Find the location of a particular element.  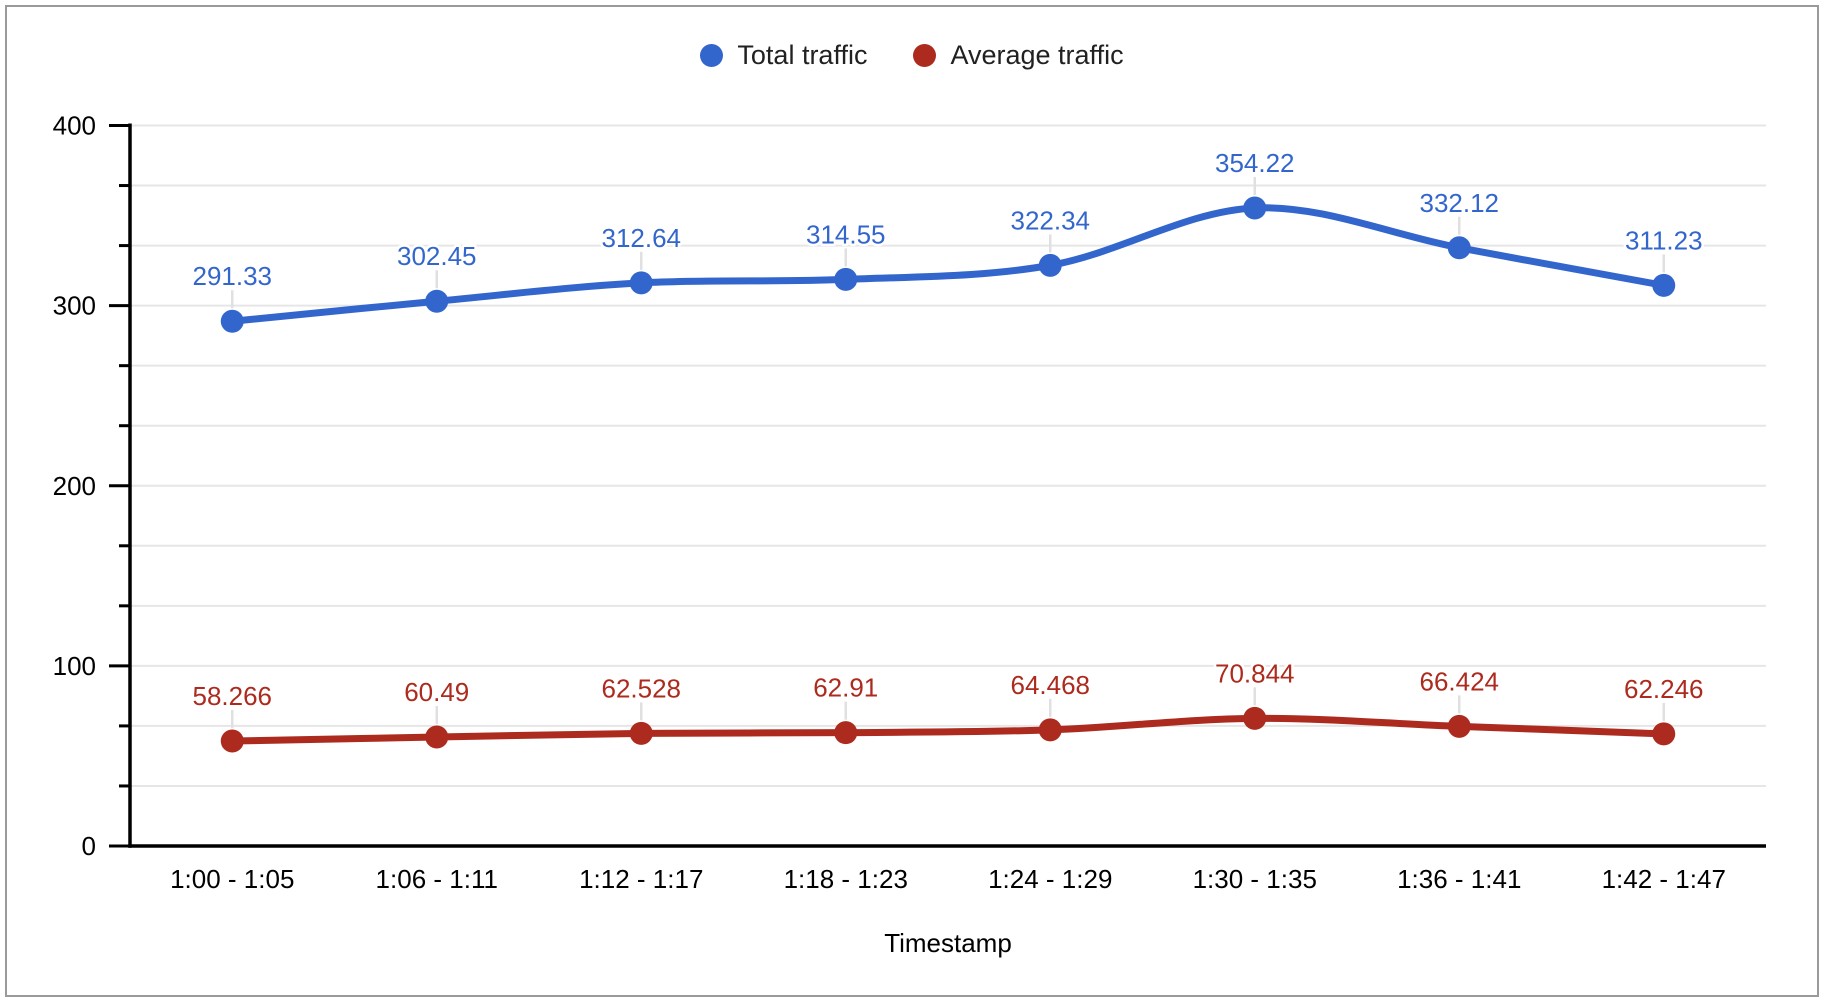

legend-label: Total traffic is located at coordinates (802, 55).